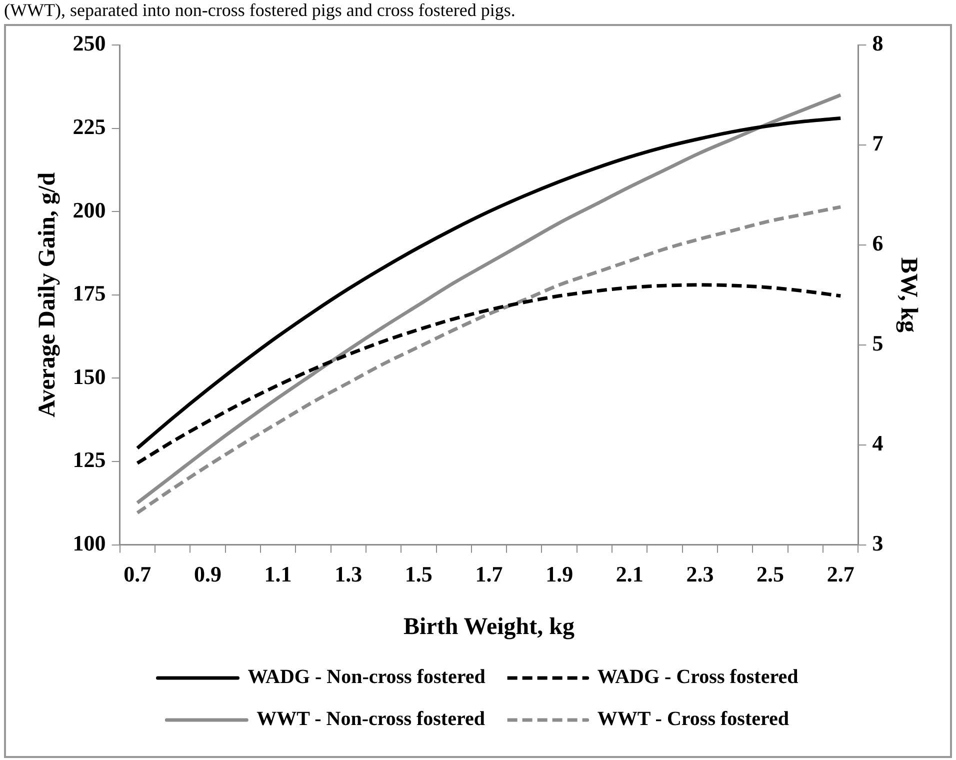  Describe the element at coordinates (348, 574) in the screenshot. I see `x-tick-label: 1.3` at that location.